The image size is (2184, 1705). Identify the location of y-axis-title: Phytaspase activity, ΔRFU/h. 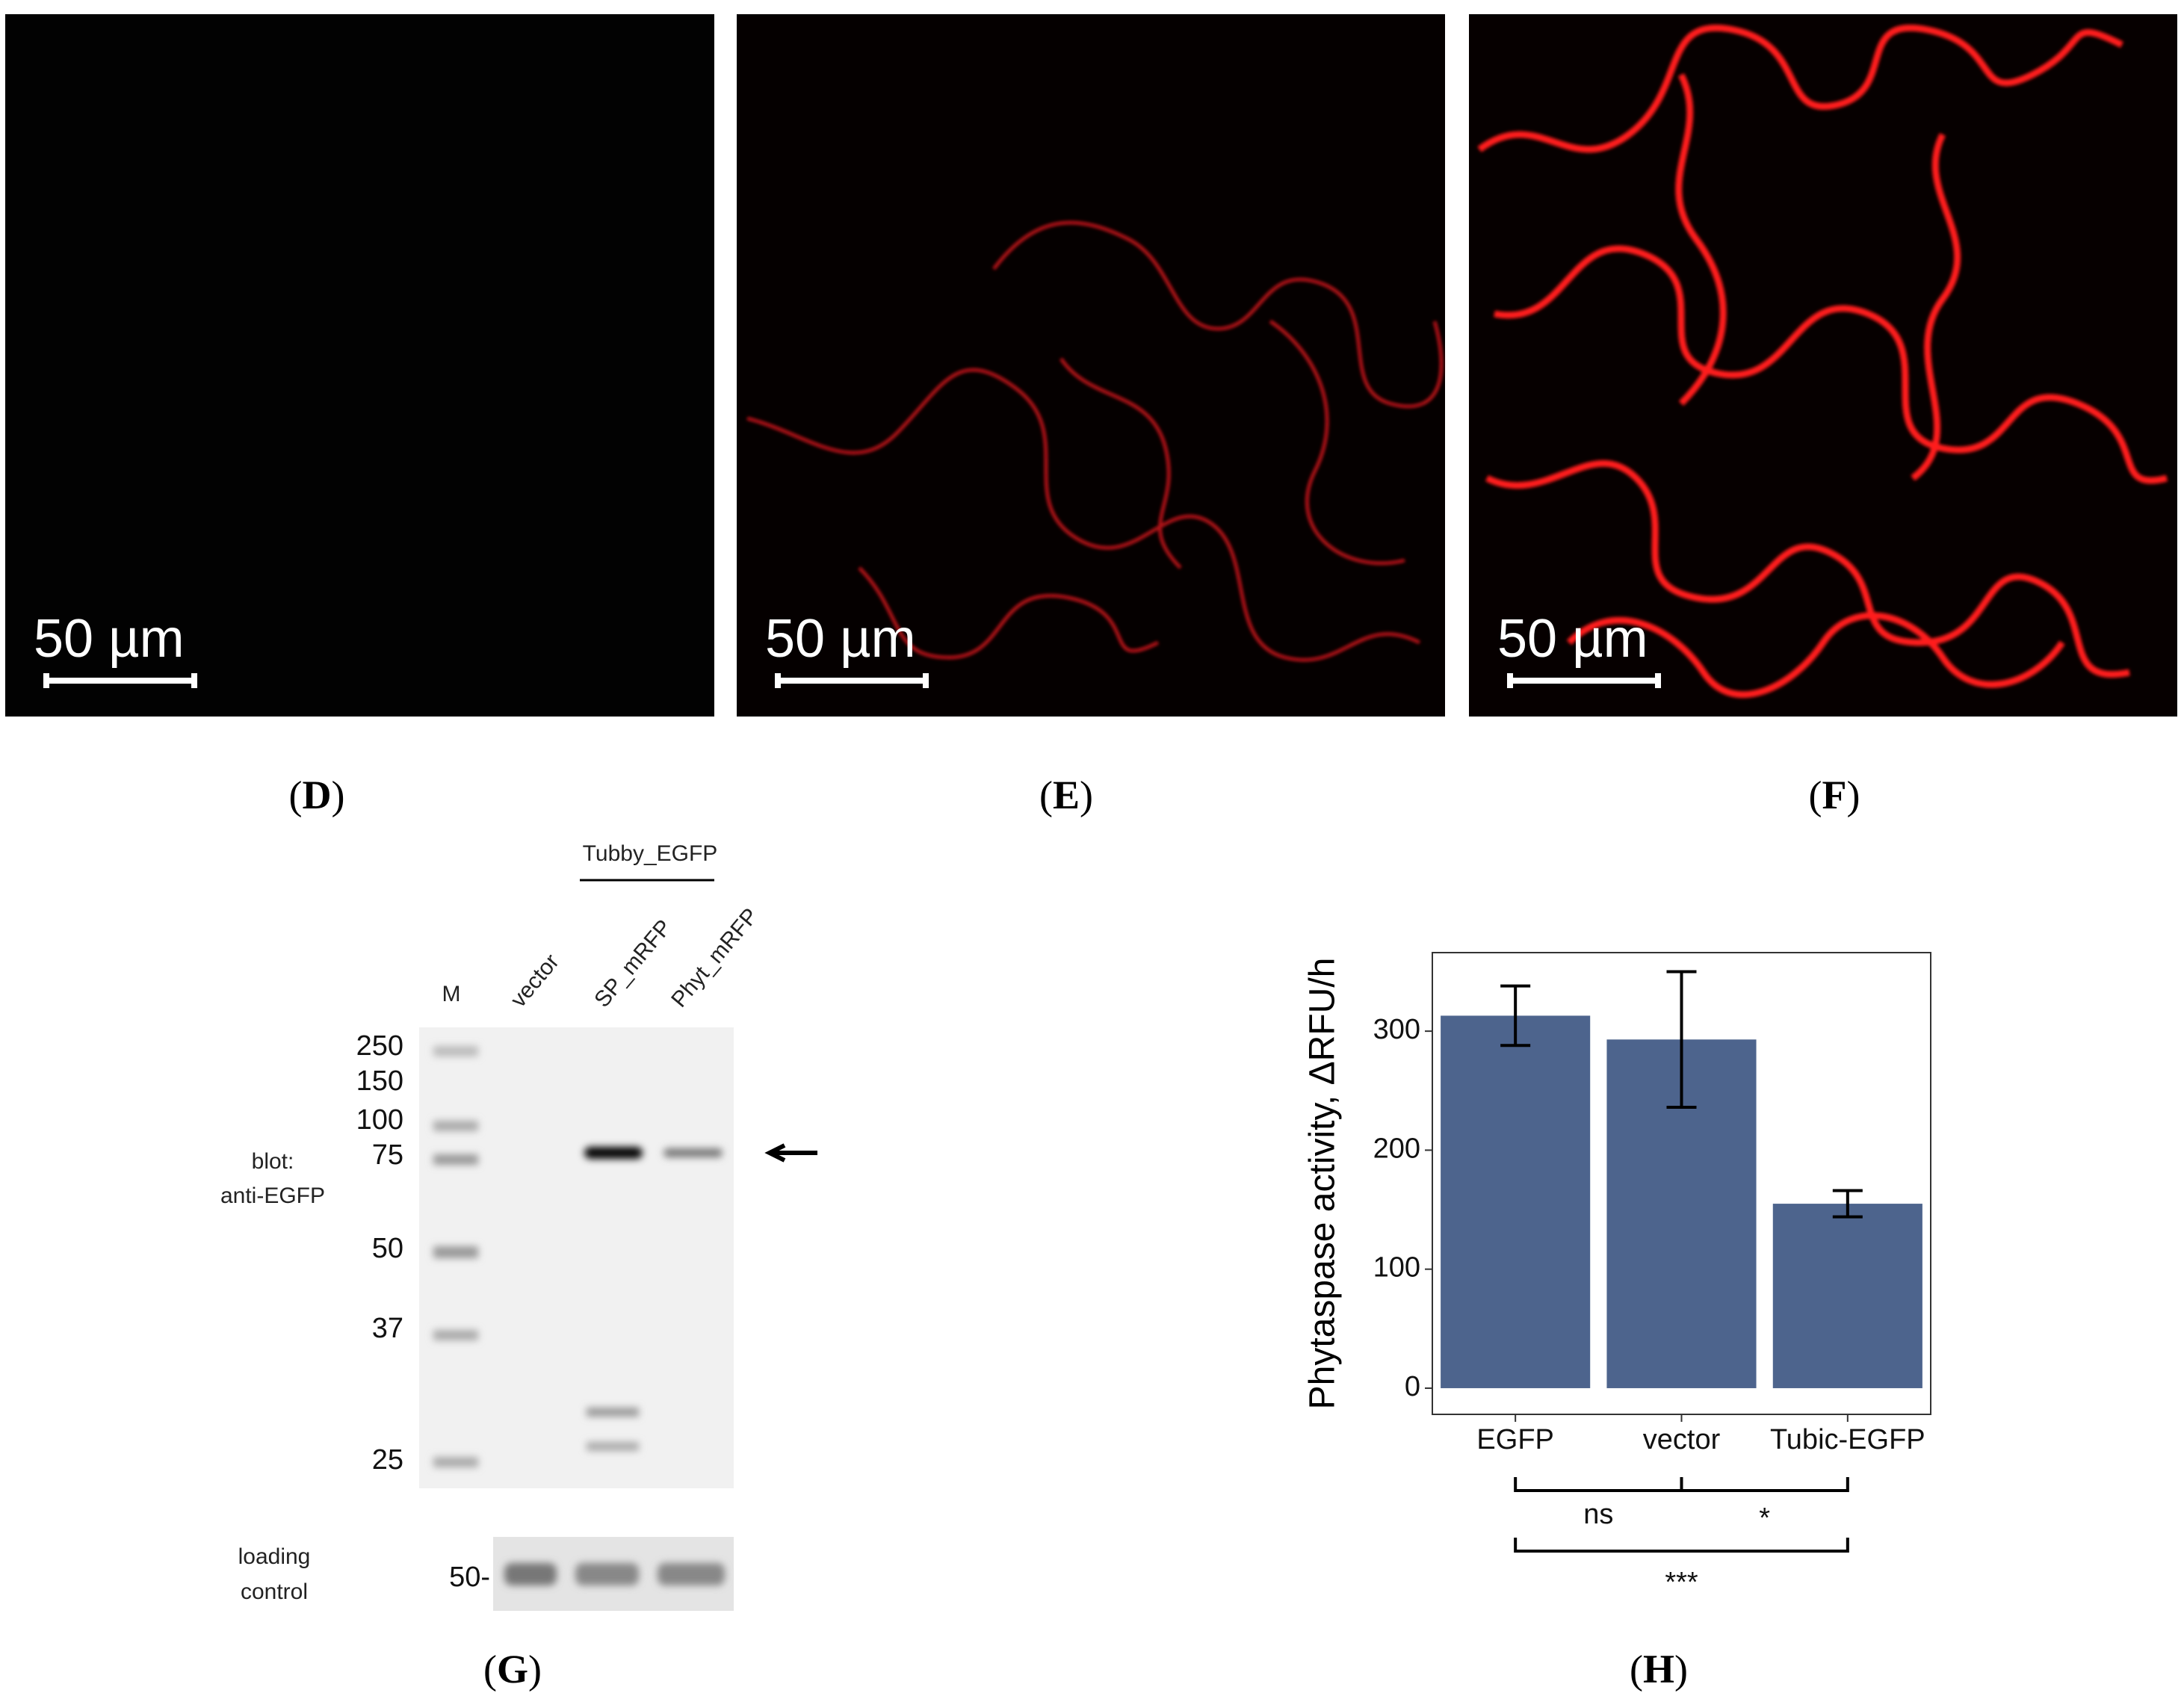
(1323, 1184).